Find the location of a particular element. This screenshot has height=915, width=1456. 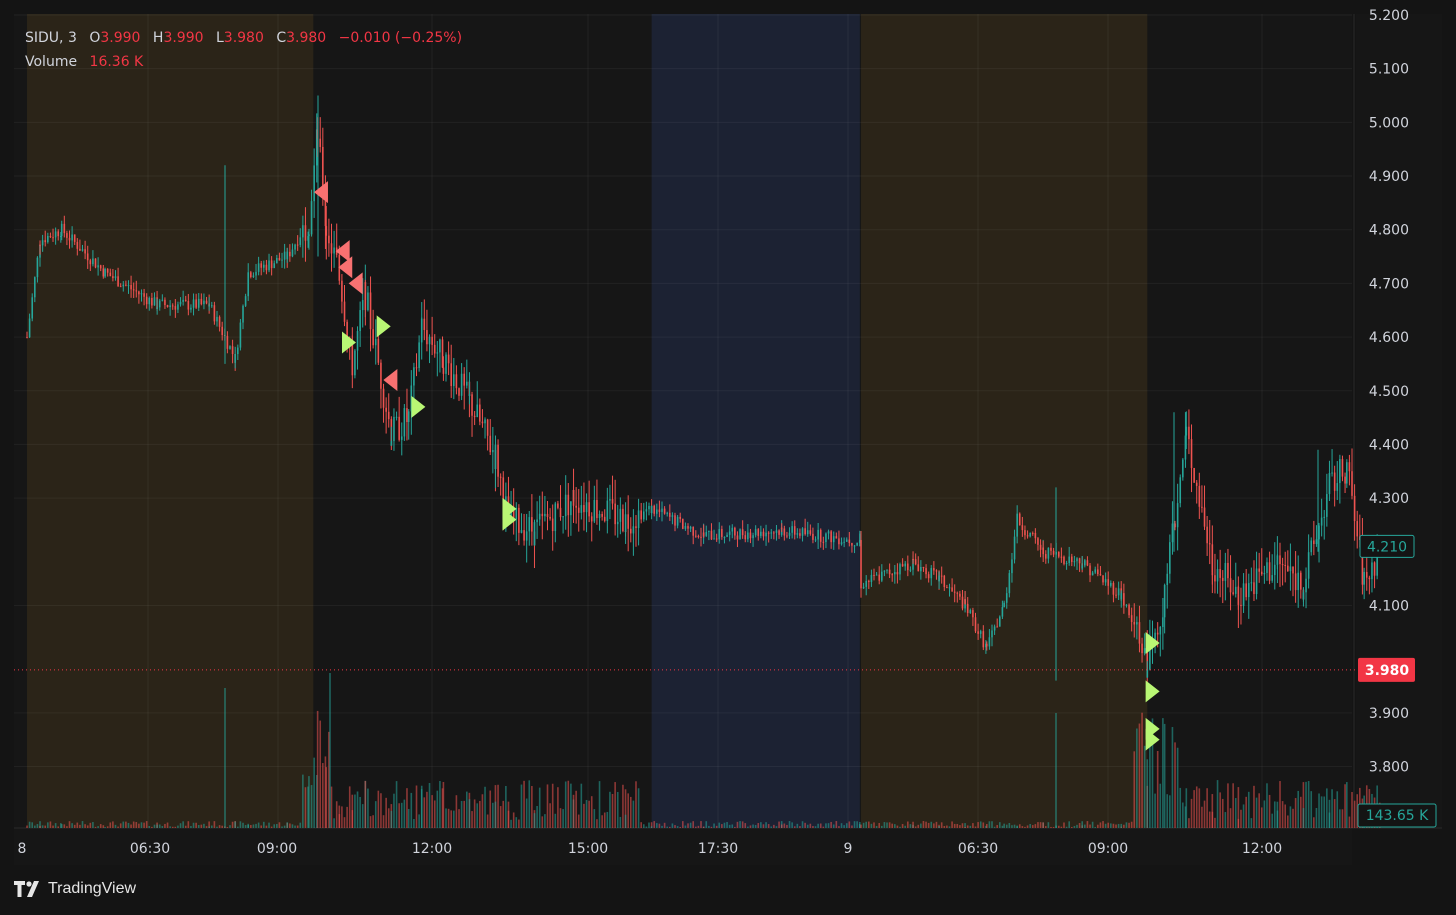

tradingview-logo: TradingView is located at coordinates (75, 889).